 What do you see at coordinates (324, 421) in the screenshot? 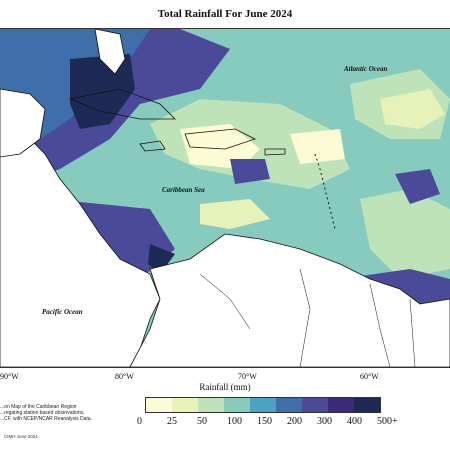
I see `legend-label-6: 300` at bounding box center [324, 421].